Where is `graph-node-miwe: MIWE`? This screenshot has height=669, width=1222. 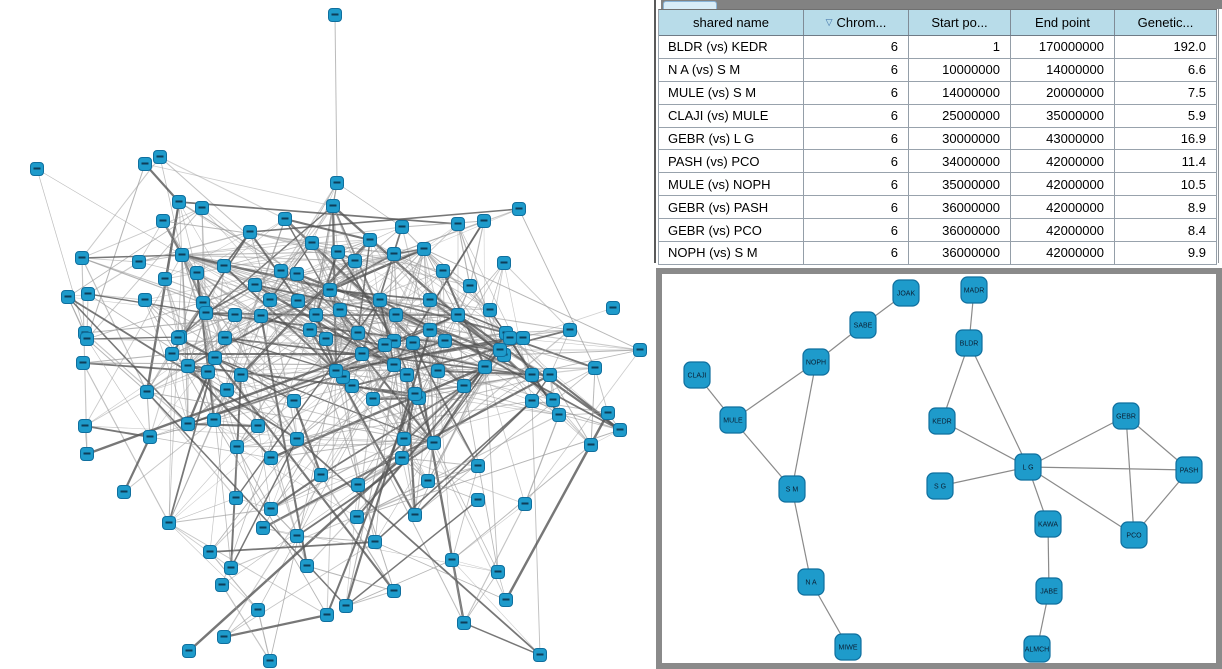 graph-node-miwe: MIWE is located at coordinates (848, 647).